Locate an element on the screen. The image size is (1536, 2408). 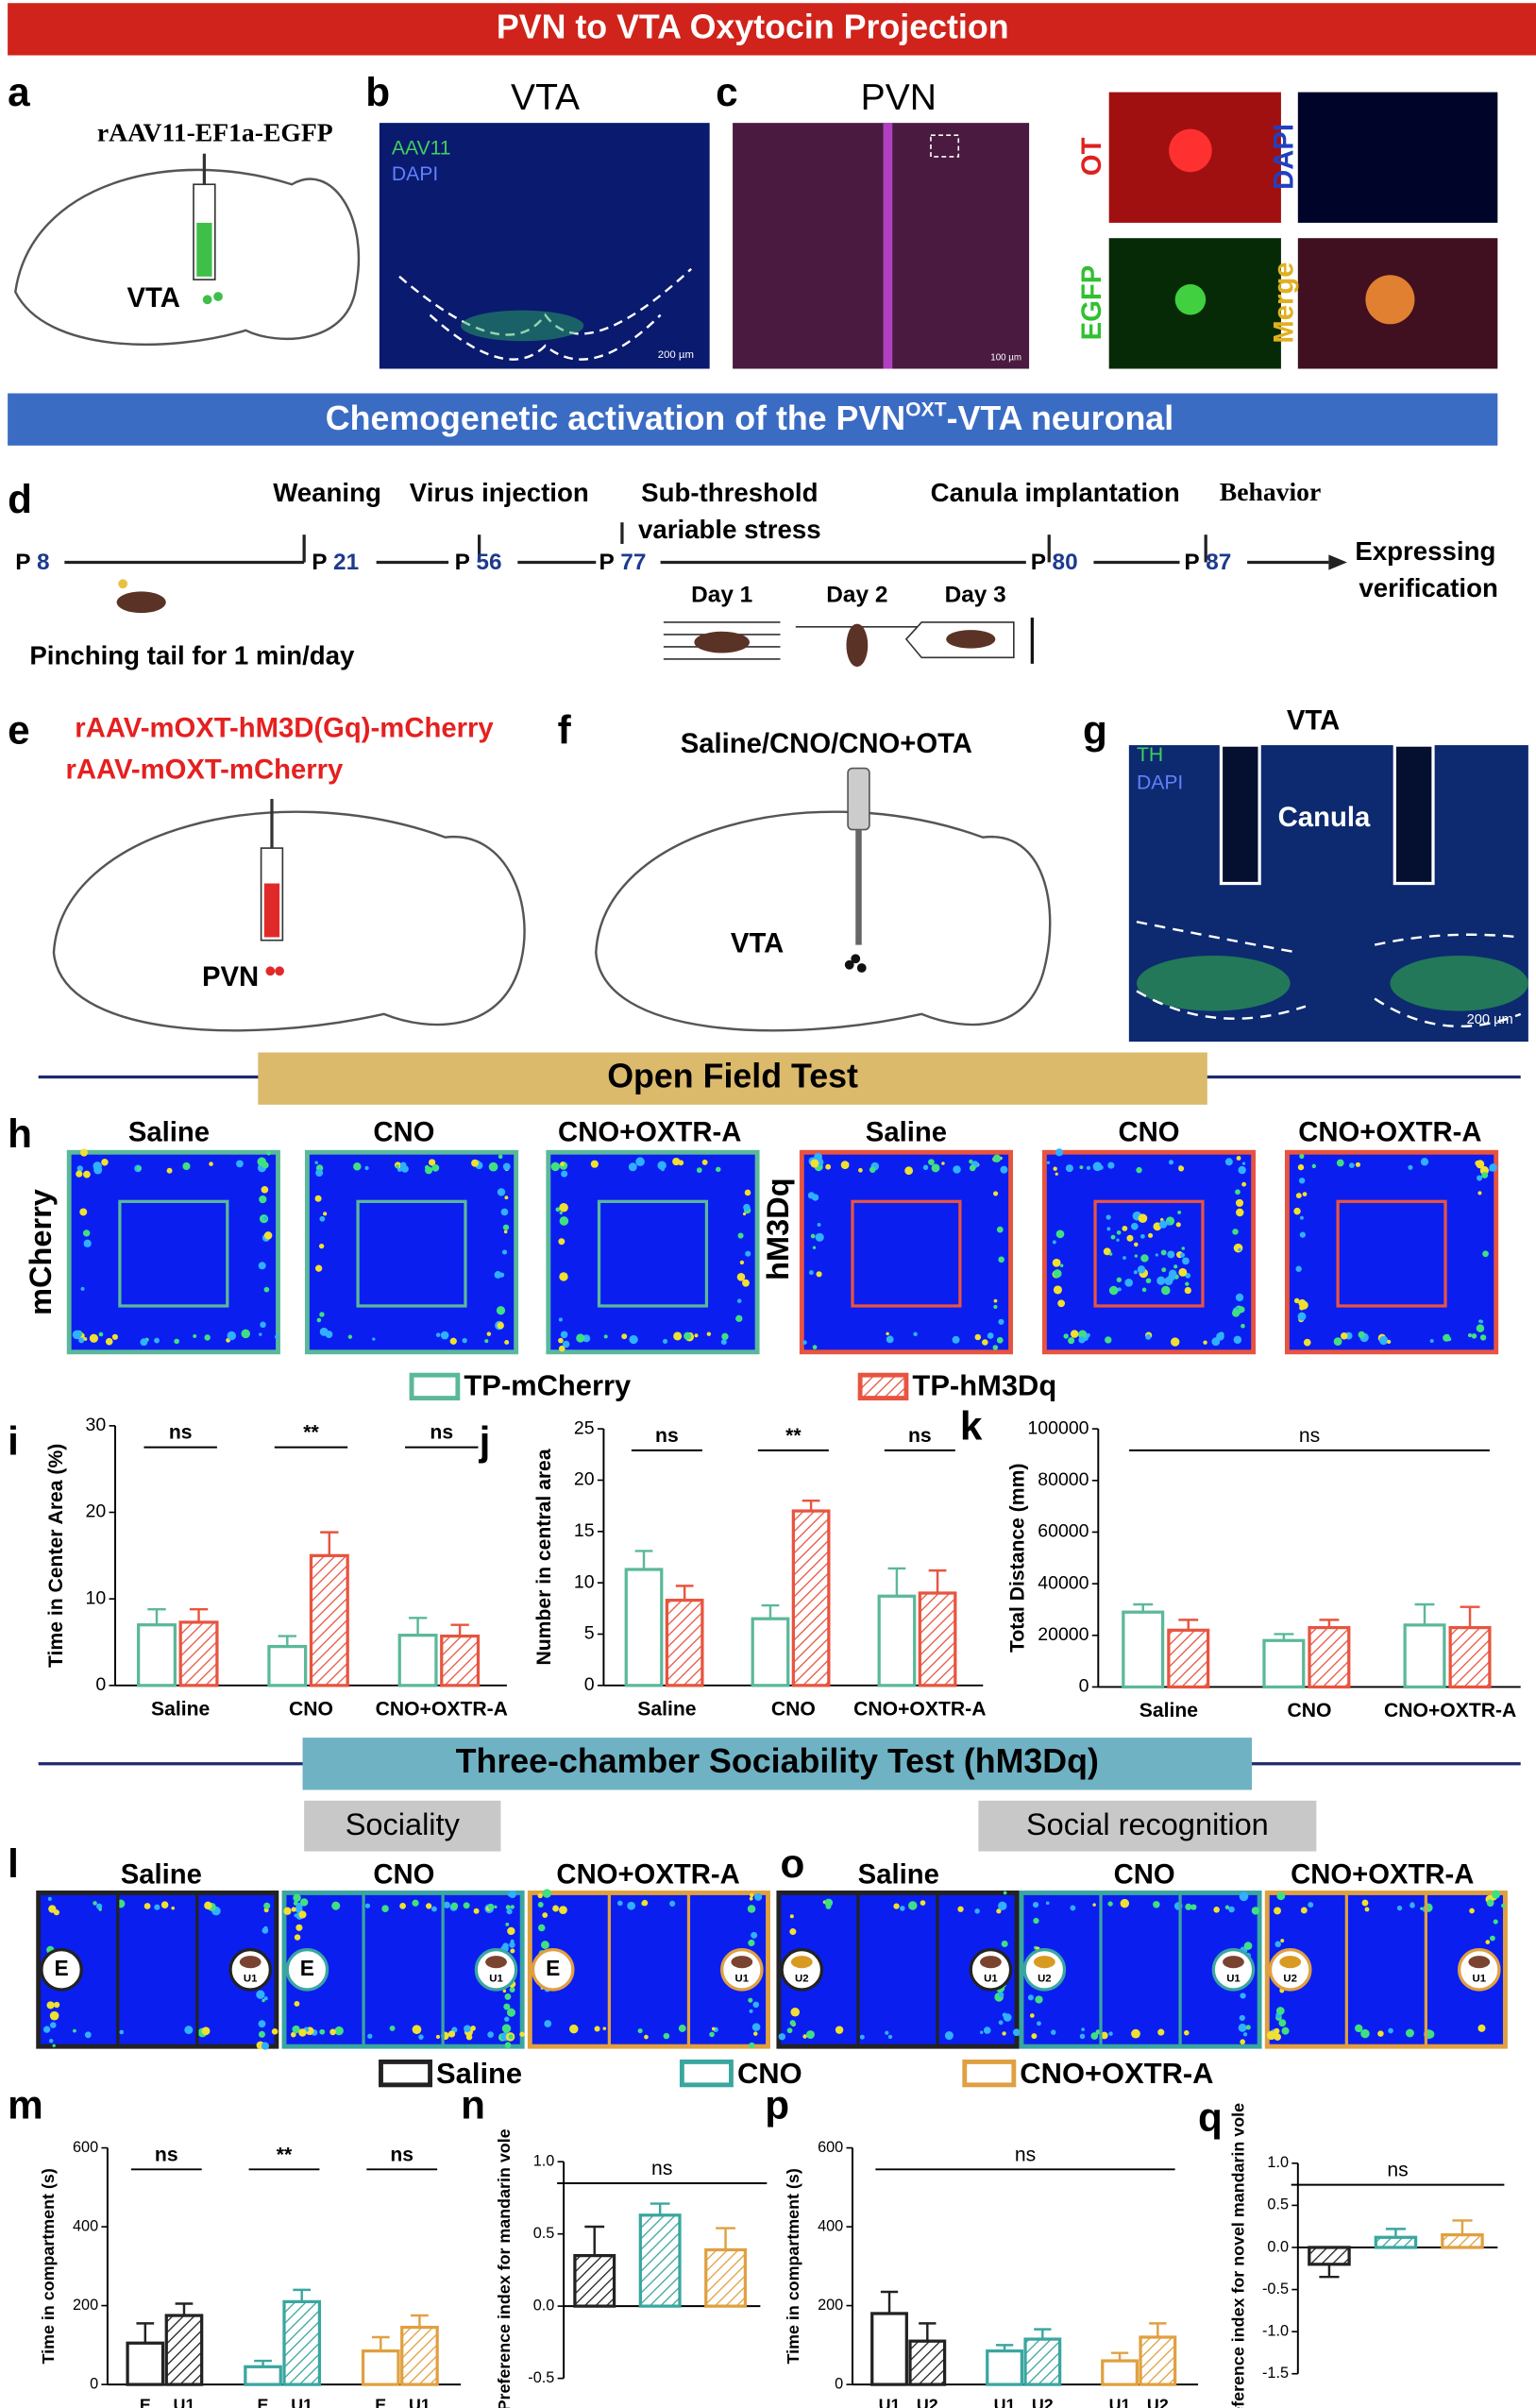
decor-g is located at coordinates (782, 1251).